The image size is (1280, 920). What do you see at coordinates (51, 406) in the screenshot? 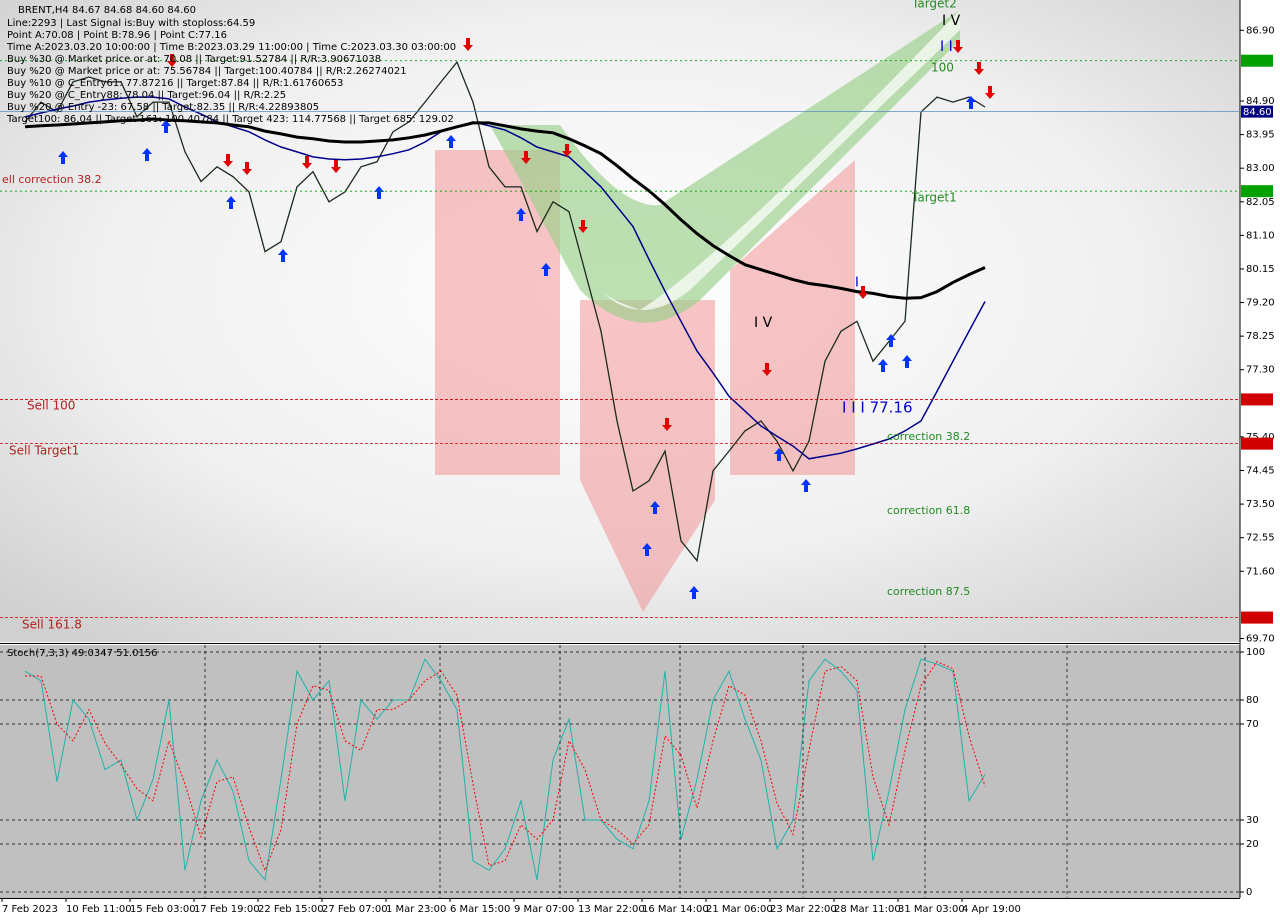
I see `annotation: Sell 100` at bounding box center [51, 406].